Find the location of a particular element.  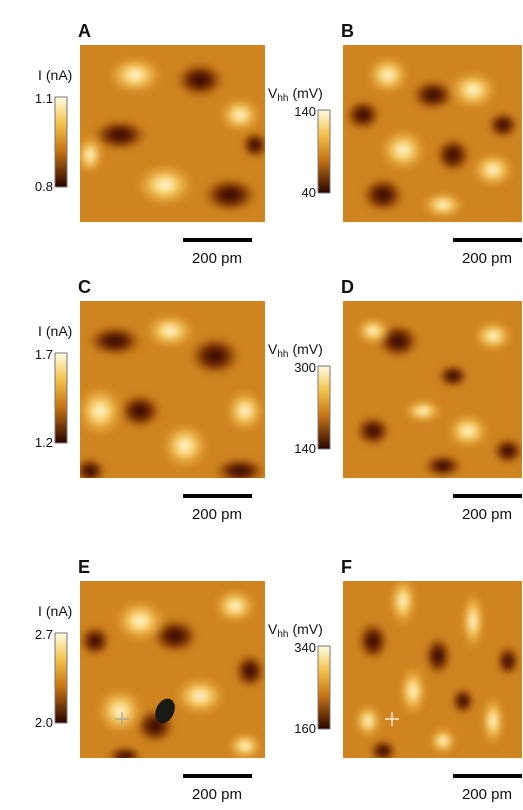

panel: B Vhh (mV) 140 40 200 pm is located at coordinates (395, 144).